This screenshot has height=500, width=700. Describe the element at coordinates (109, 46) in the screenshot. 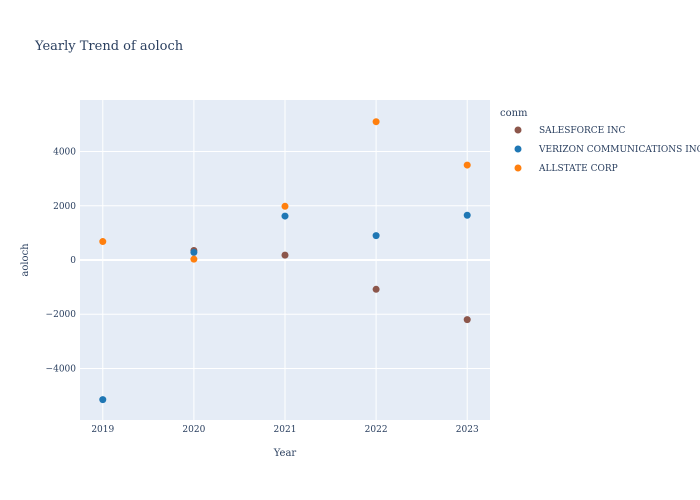

I see `chart-title: Yearly Trend of aoloch` at that location.